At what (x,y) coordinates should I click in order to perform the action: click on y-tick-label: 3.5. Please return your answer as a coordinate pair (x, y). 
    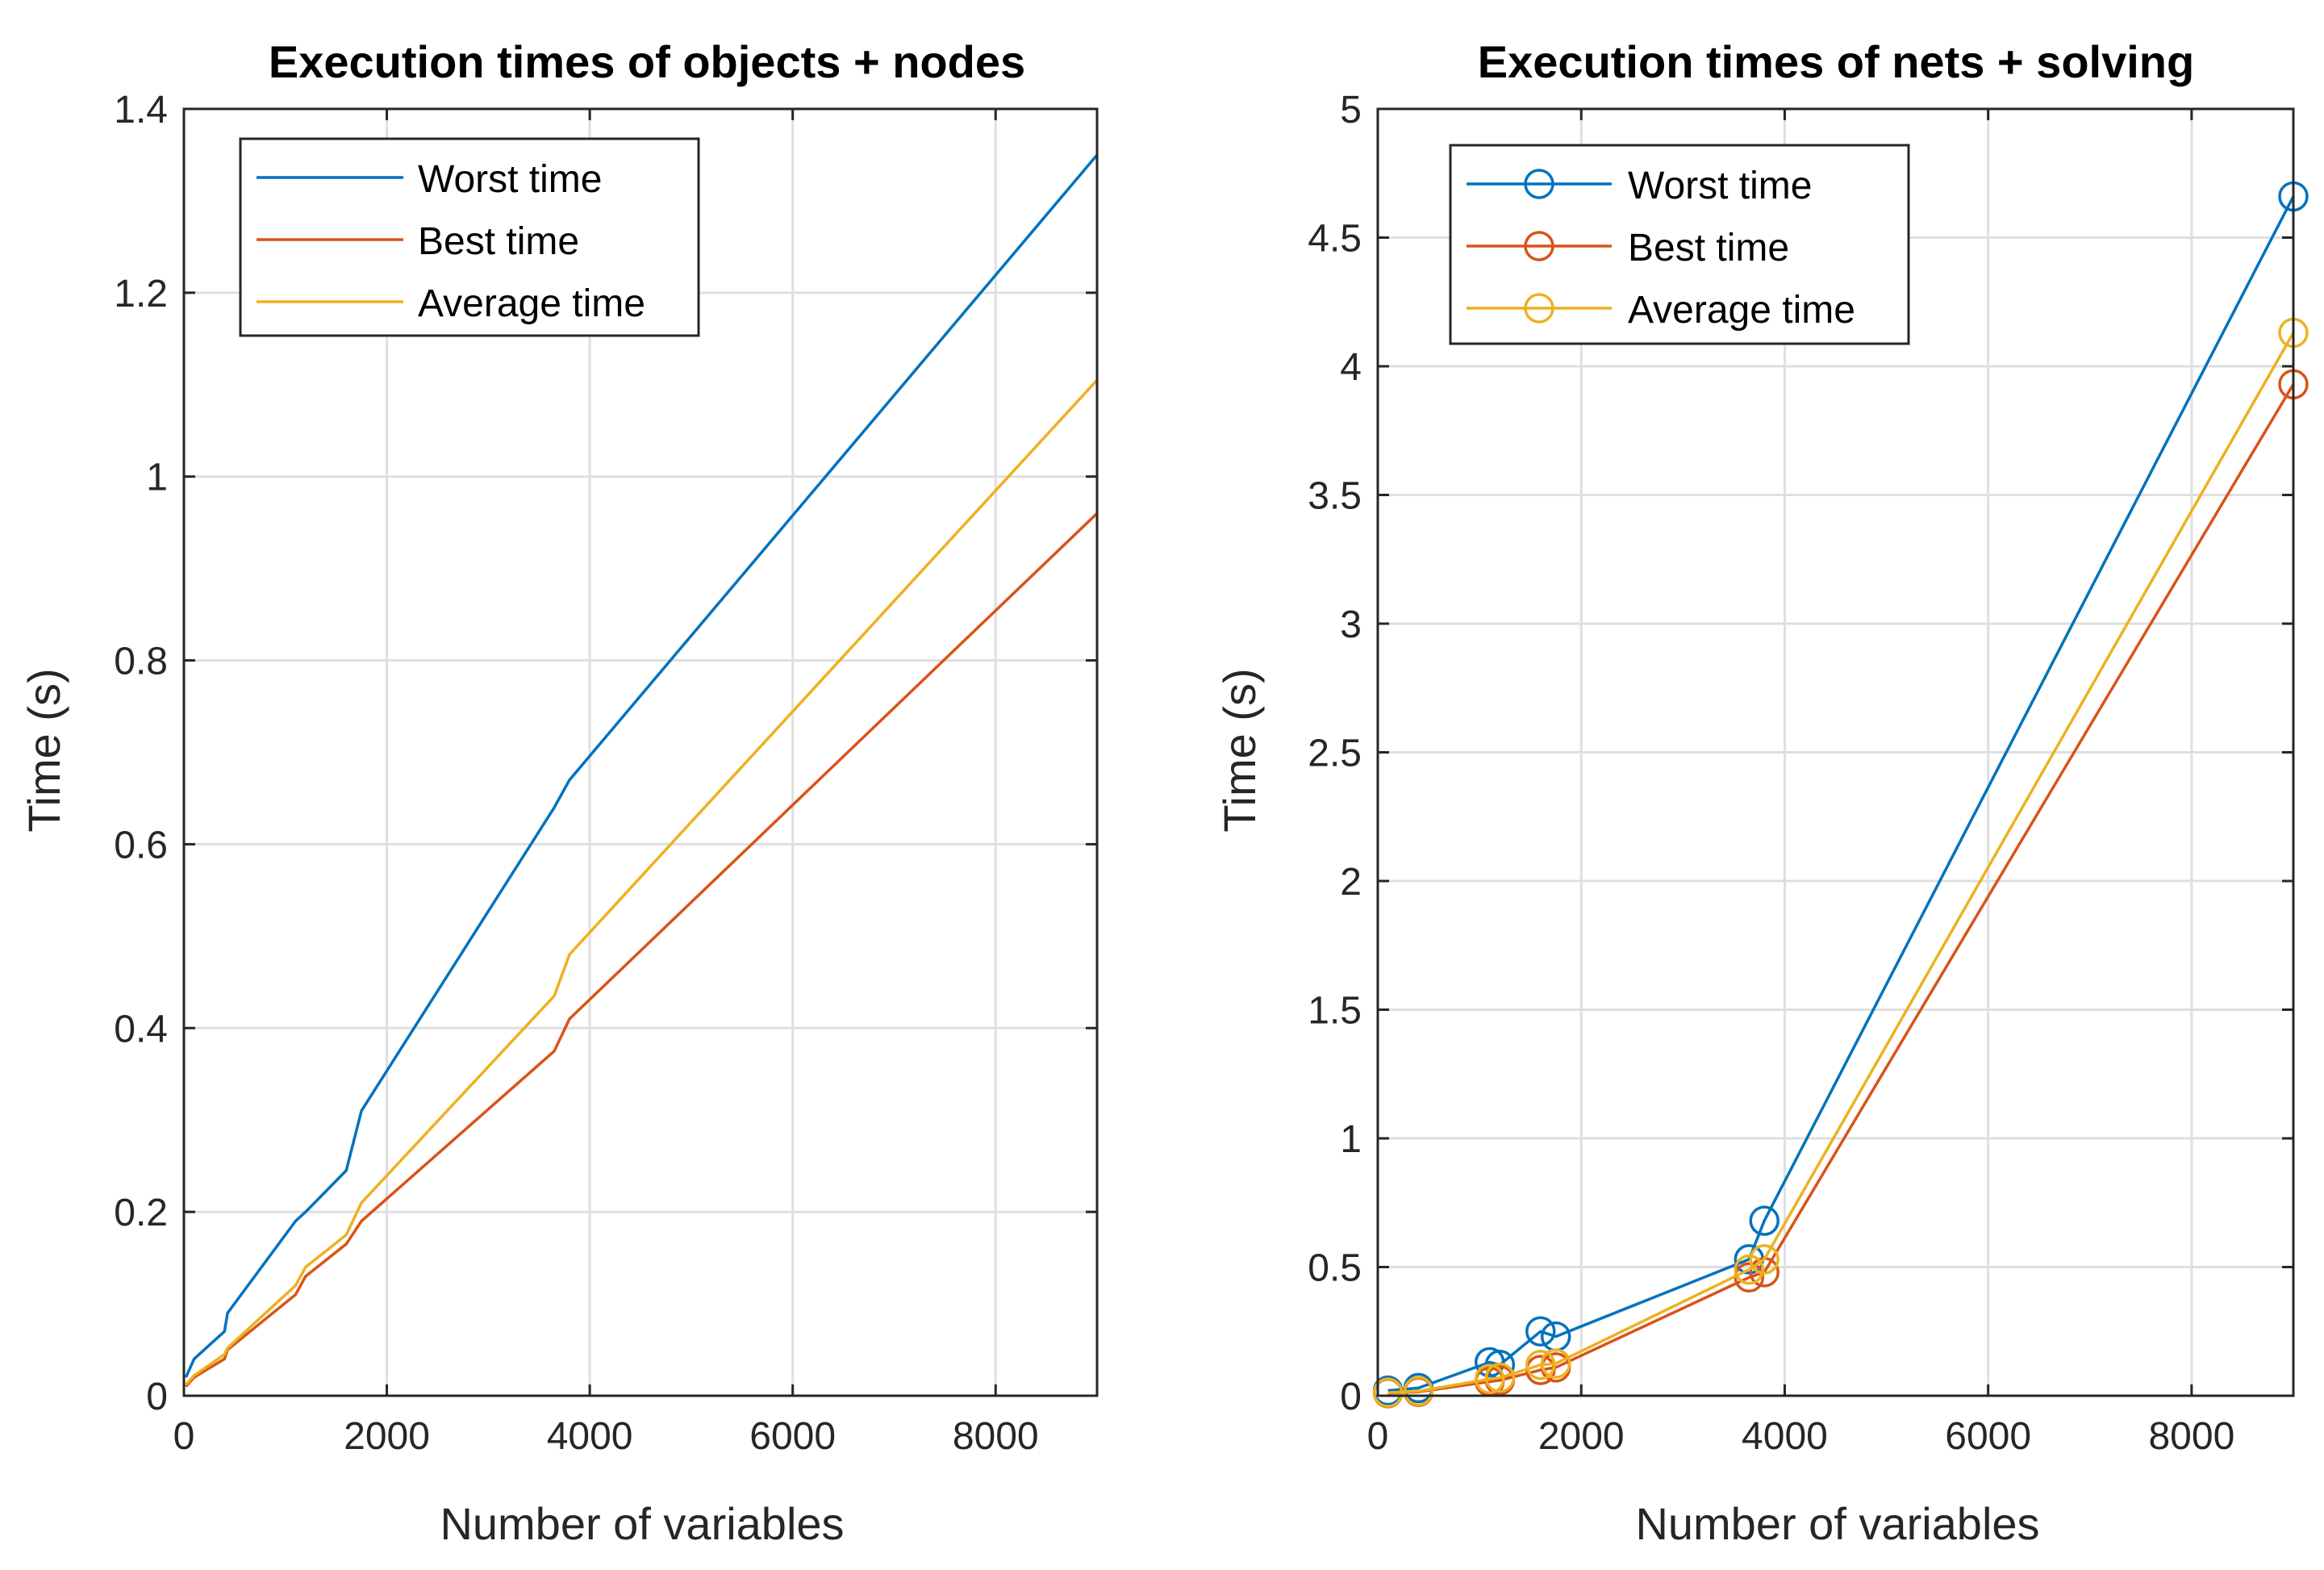
    Looking at the image, I should click on (1335, 497).